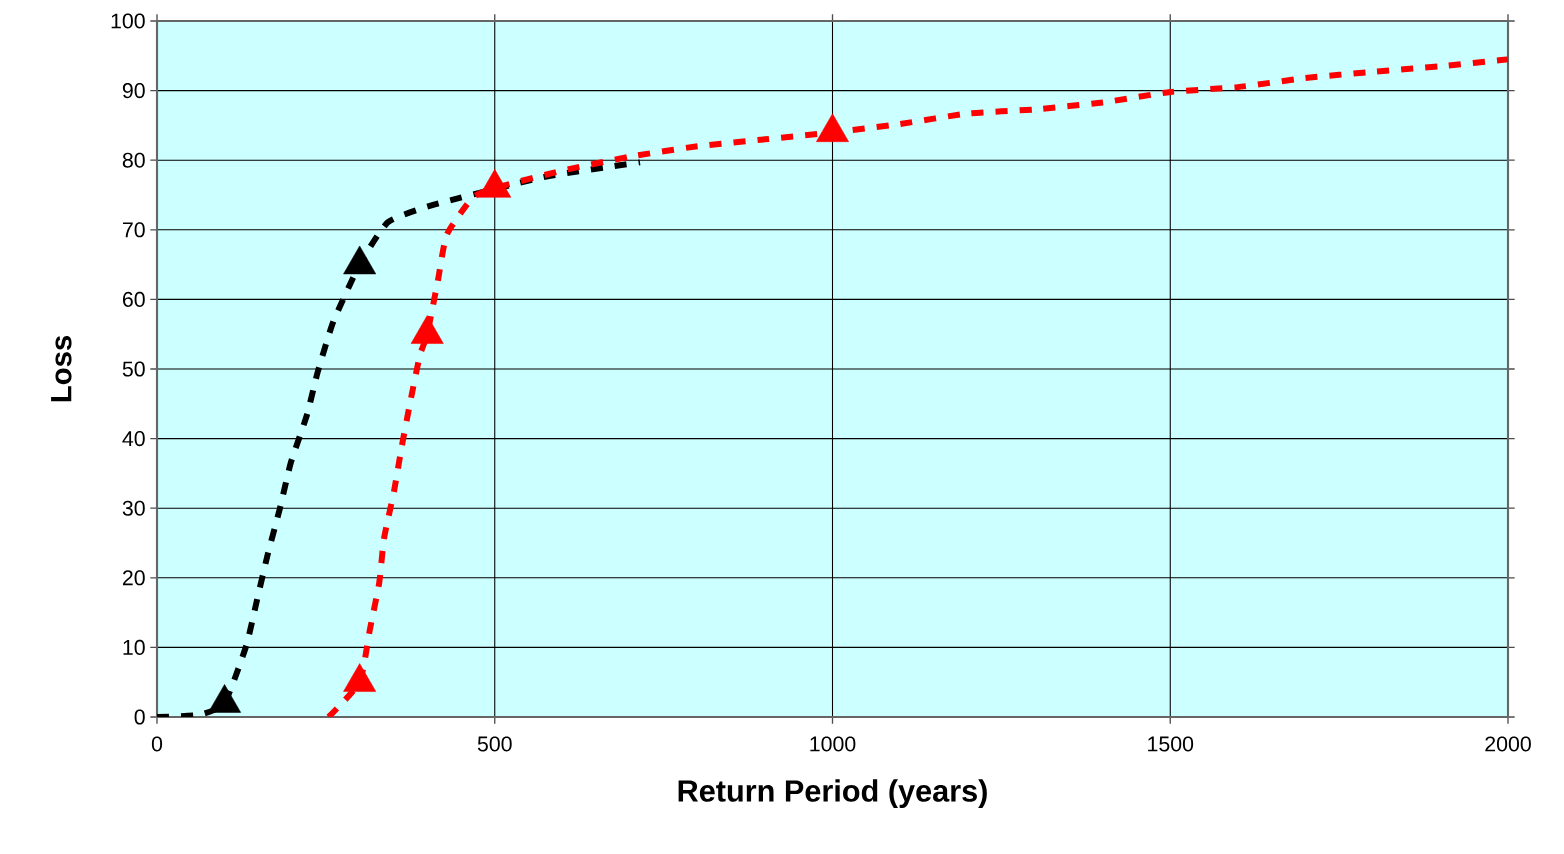  What do you see at coordinates (1508, 744) in the screenshot?
I see `x-tick-label: 2000` at bounding box center [1508, 744].